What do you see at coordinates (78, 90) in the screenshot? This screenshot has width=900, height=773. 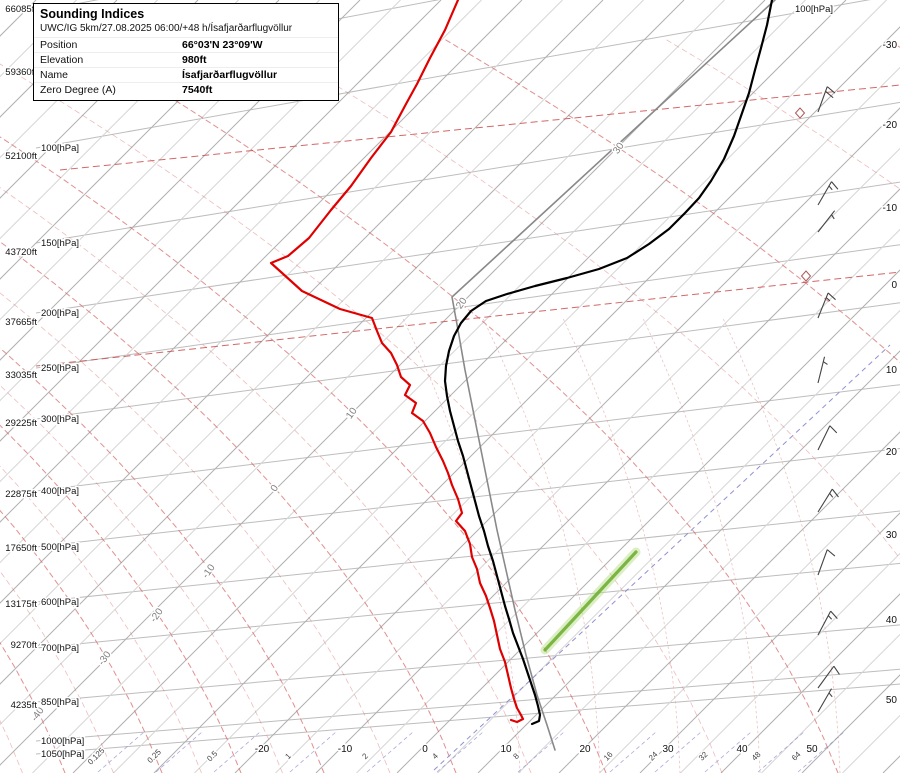 I see `info-label: Zero Degree (A)` at bounding box center [78, 90].